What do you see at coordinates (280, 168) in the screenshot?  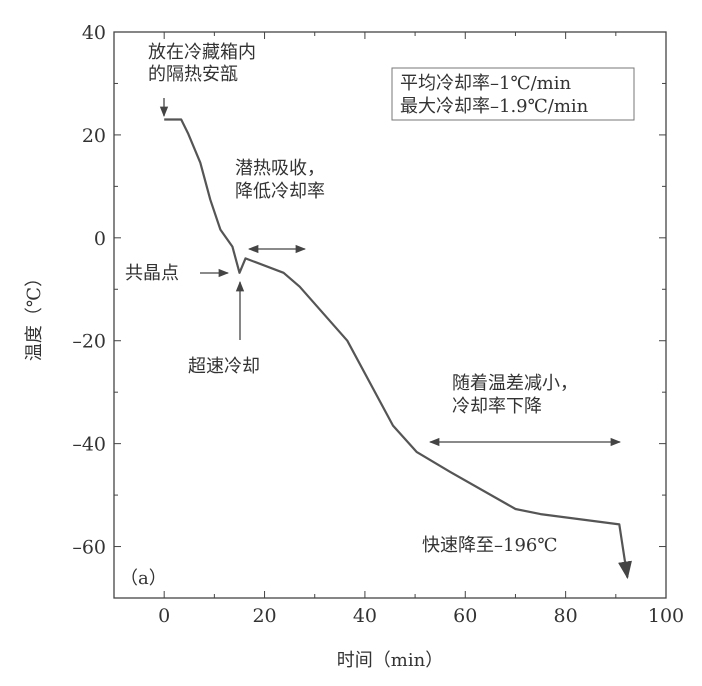 I see `svg-text: 潜热吸收，` at bounding box center [280, 168].